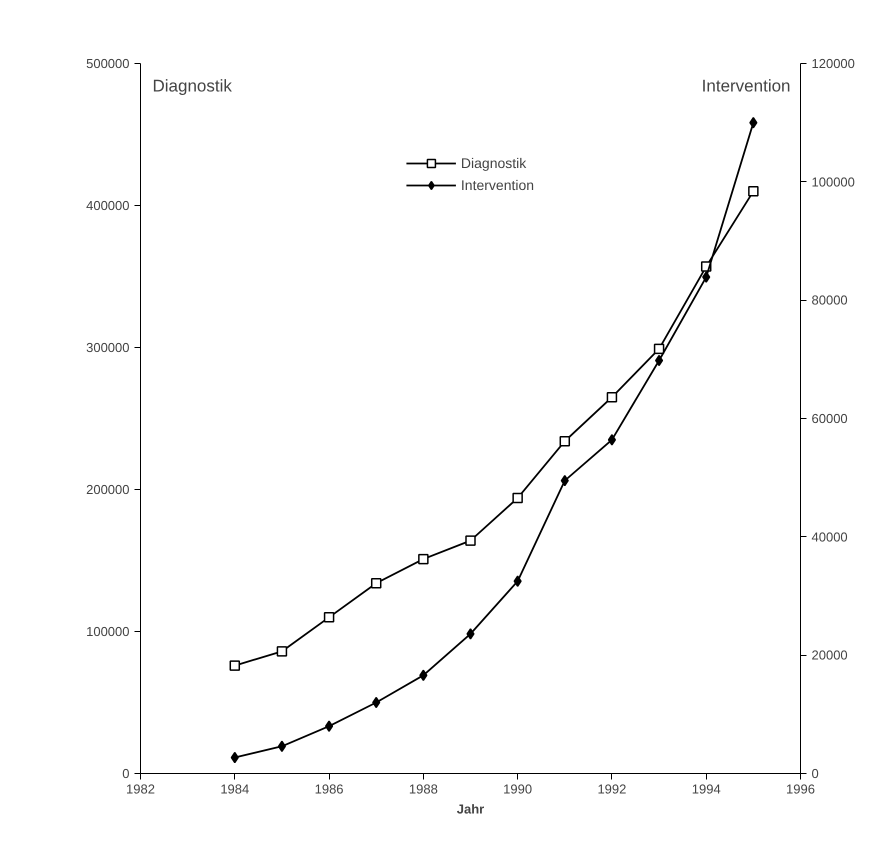 Image resolution: width=889 pixels, height=848 pixels. Describe the element at coordinates (108, 489) in the screenshot. I see `y-tick-label: 200000` at that location.